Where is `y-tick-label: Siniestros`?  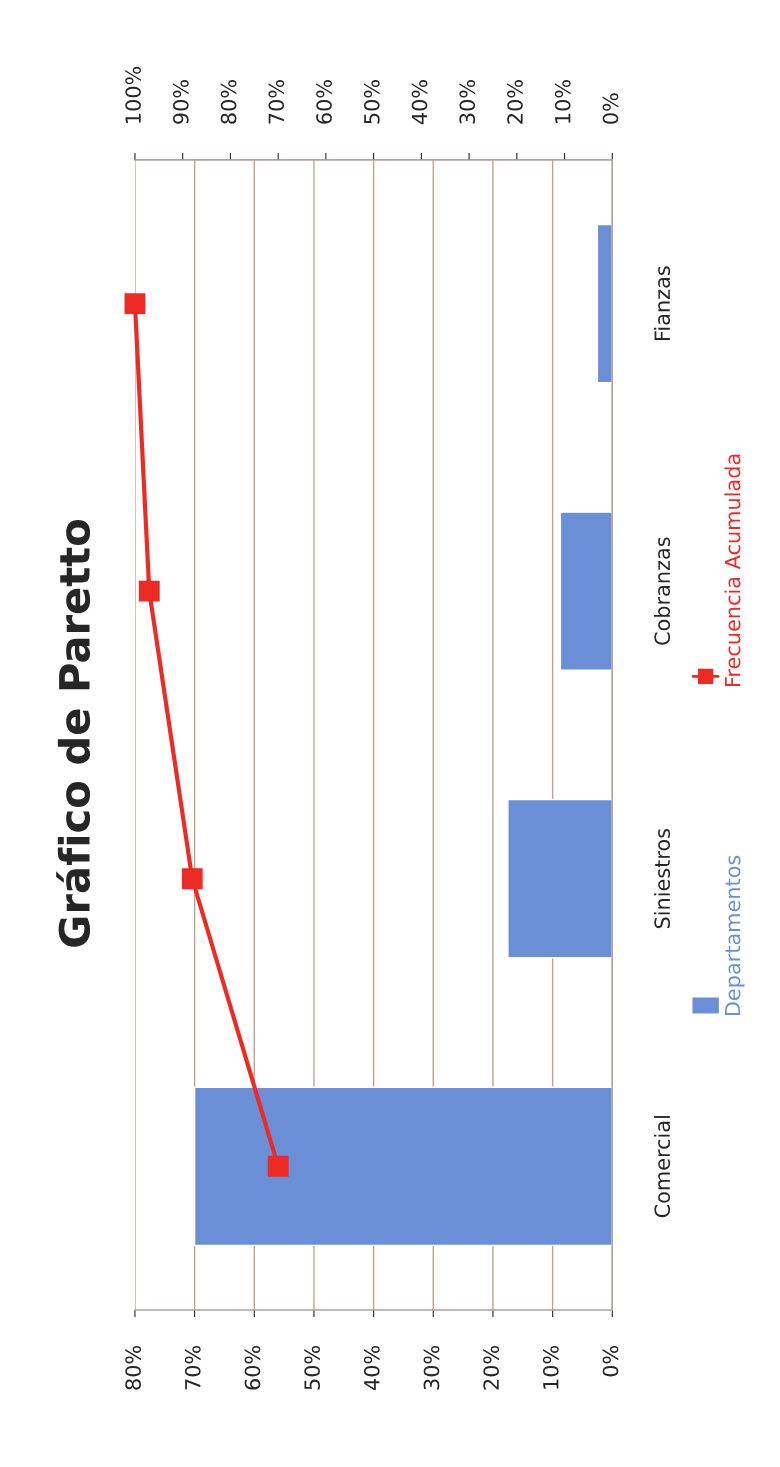 y-tick-label: Siniestros is located at coordinates (662, 878).